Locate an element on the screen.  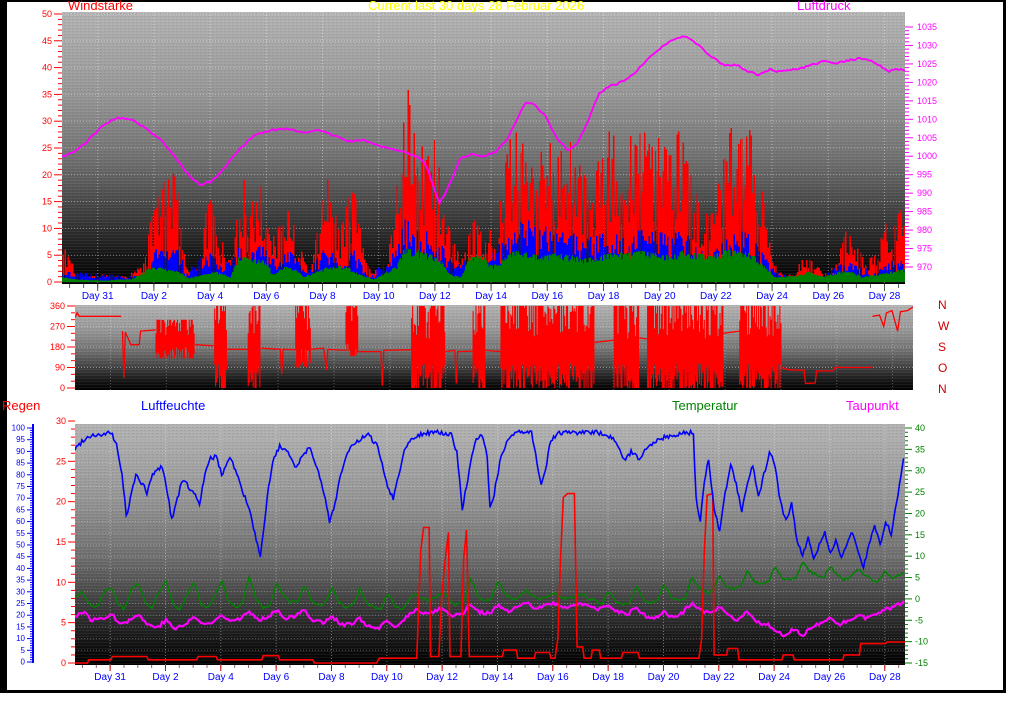
svg-text: 1010 is located at coordinates (927, 119).